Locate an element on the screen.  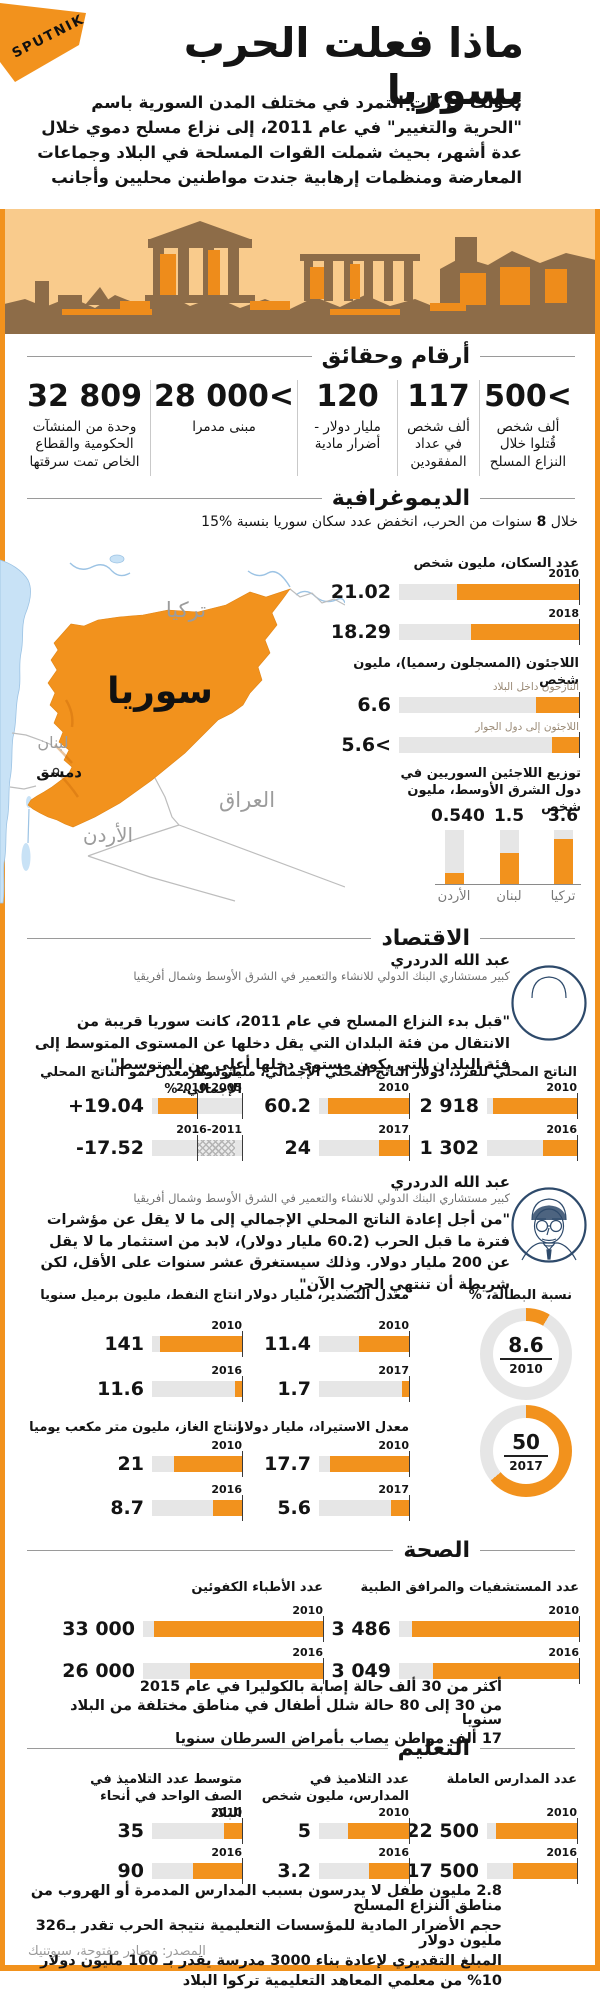
section-heading-facts: أرقام وحقائق is located at coordinates (301, 356).